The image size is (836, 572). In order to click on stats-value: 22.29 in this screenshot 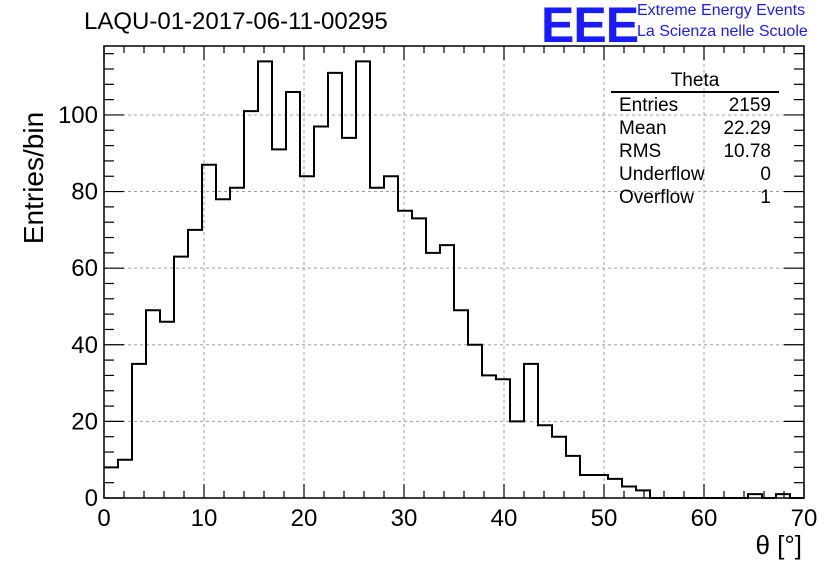, I will do `click(747, 128)`.